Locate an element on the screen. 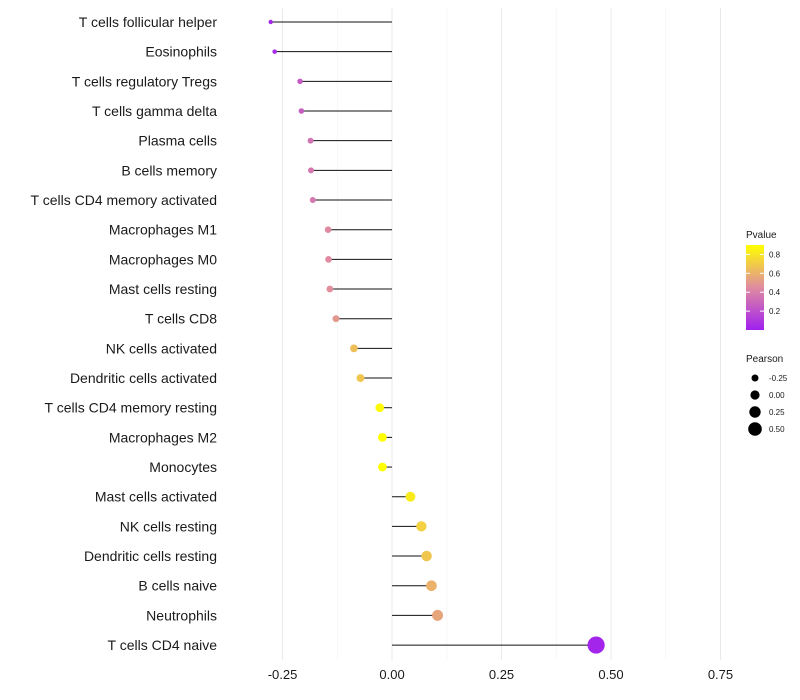 This screenshot has height=700, width=800. pearson-key-label: -0.25 is located at coordinates (778, 378).